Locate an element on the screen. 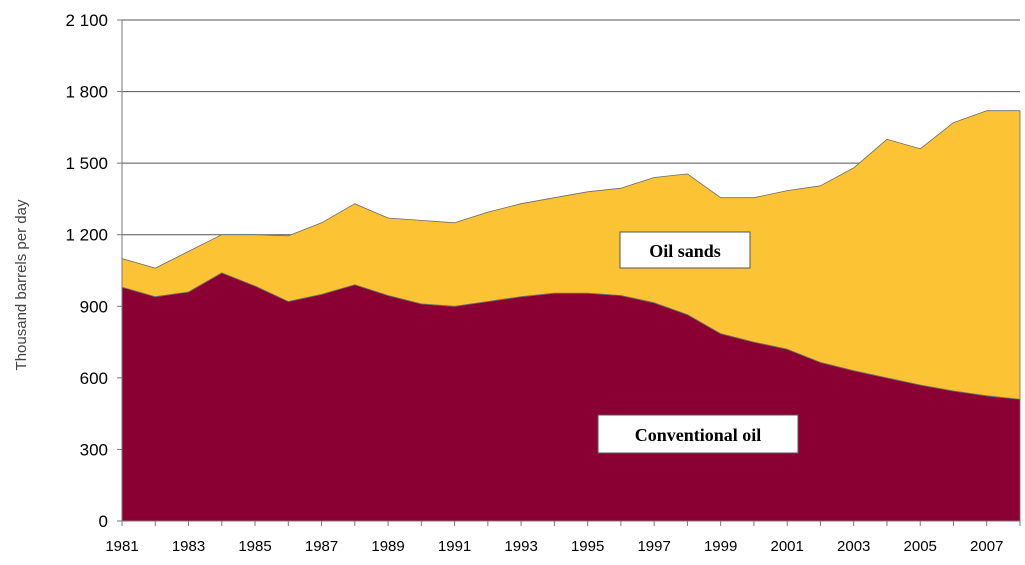 The width and height of the screenshot is (1025, 565). callout-oil-sands: Oil sands is located at coordinates (685, 250).